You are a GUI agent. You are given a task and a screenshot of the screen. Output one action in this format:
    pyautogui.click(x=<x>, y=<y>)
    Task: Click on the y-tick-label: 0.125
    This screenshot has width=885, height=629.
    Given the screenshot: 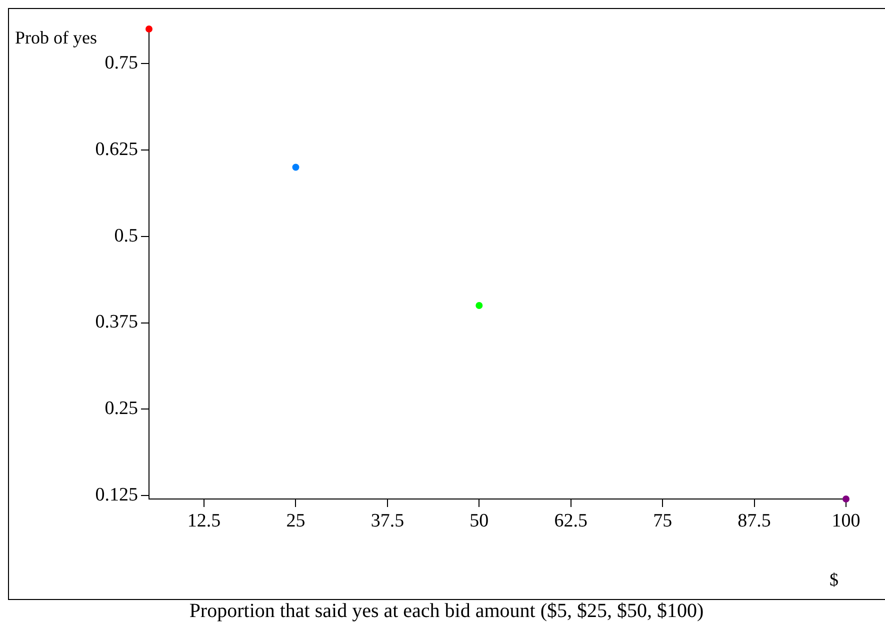 What is the action you would take?
    pyautogui.click(x=116, y=495)
    